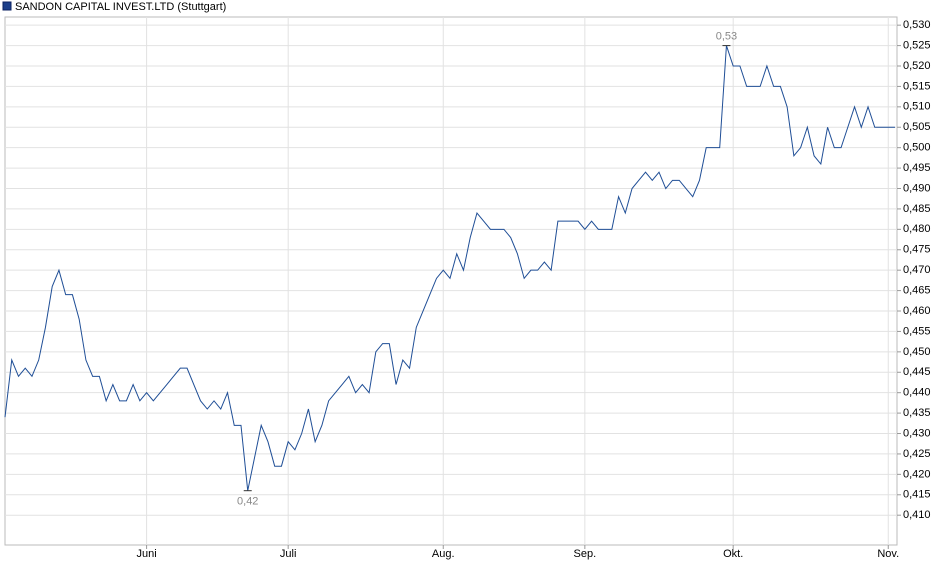 The width and height of the screenshot is (940, 579). Describe the element at coordinates (917, 148) in the screenshot. I see `y-tick-label: 0,500` at that location.